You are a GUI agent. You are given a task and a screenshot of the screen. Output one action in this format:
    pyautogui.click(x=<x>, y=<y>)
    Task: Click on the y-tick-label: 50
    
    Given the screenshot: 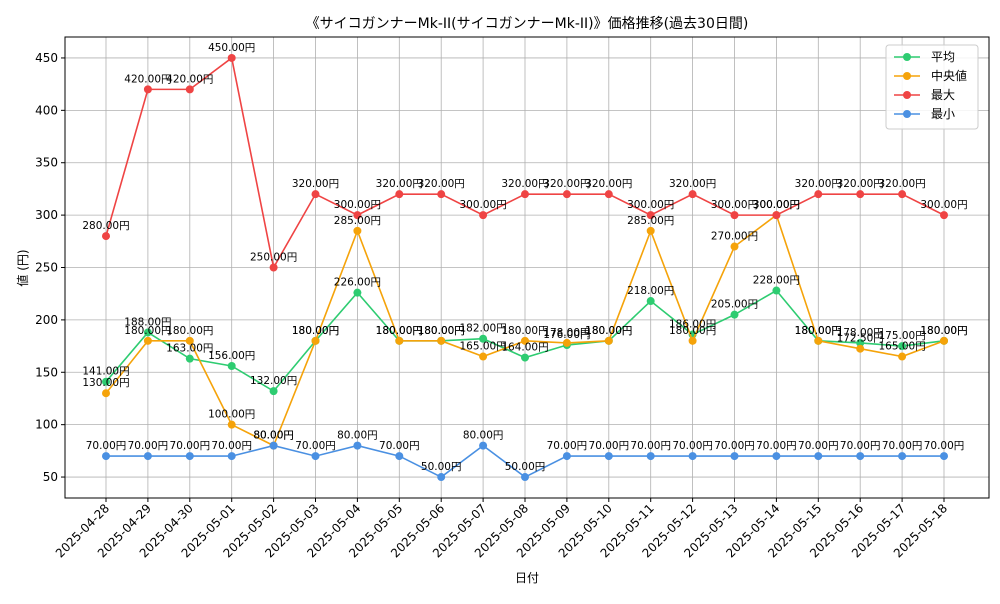 What is the action you would take?
    pyautogui.click(x=50, y=477)
    